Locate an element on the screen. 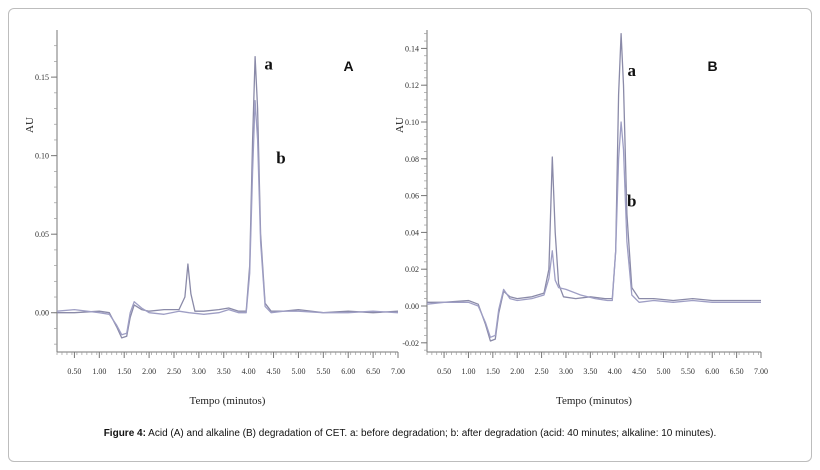  panel-b-x-tick-label: 4.00 is located at coordinates (615, 371).